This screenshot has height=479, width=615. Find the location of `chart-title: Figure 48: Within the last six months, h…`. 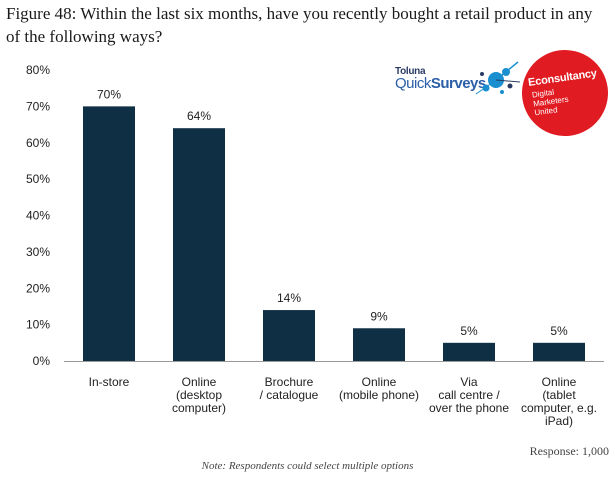

chart-title: Figure 48: Within the last six months, h… is located at coordinates (299, 25).